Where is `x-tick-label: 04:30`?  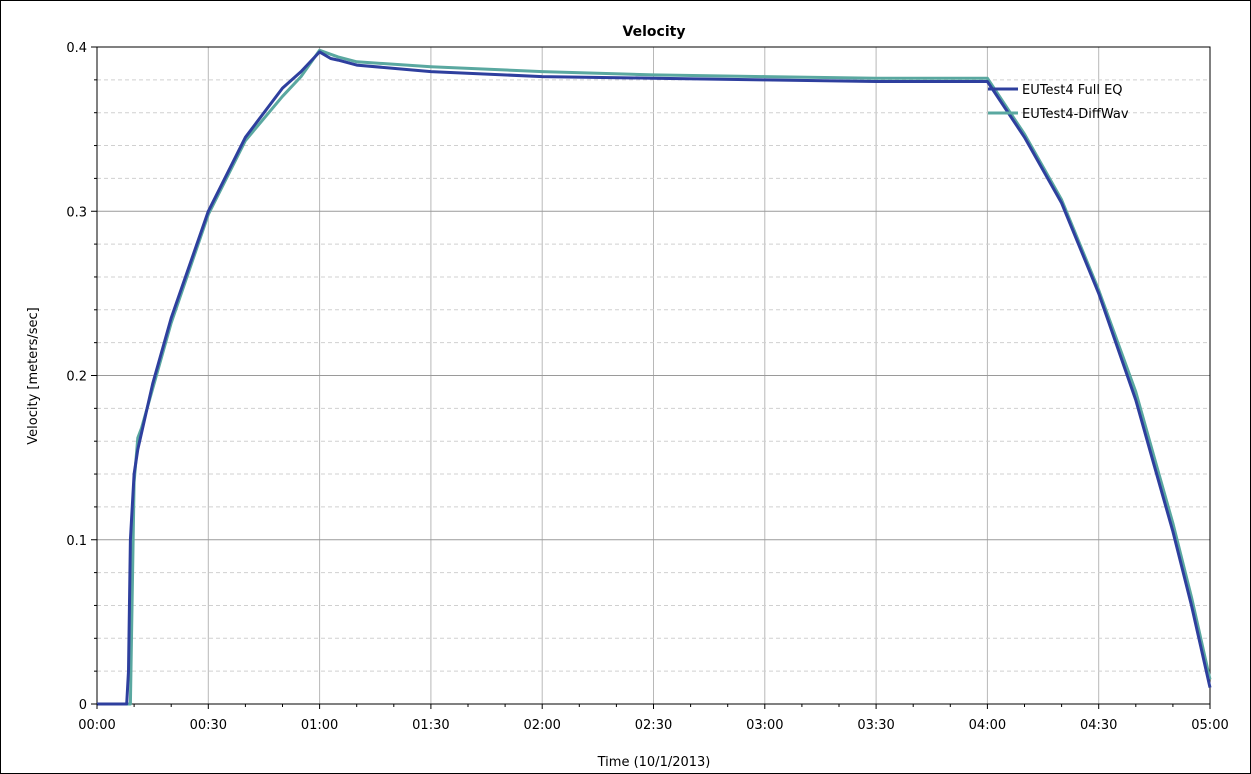 x-tick-label: 04:30 is located at coordinates (1098, 725).